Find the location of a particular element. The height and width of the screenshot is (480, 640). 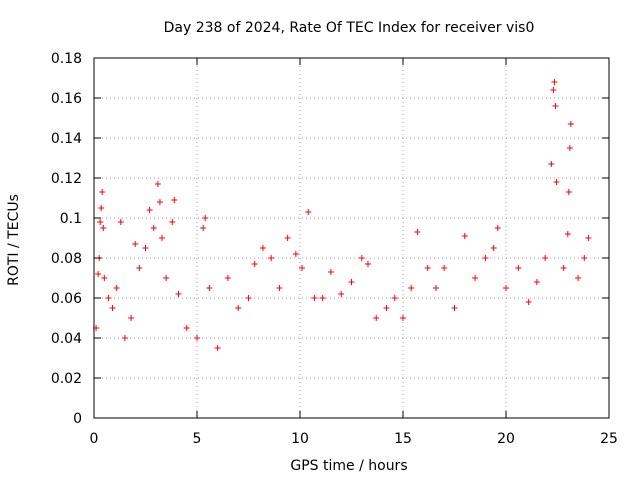

x-tick-label: 5 is located at coordinates (197, 439).